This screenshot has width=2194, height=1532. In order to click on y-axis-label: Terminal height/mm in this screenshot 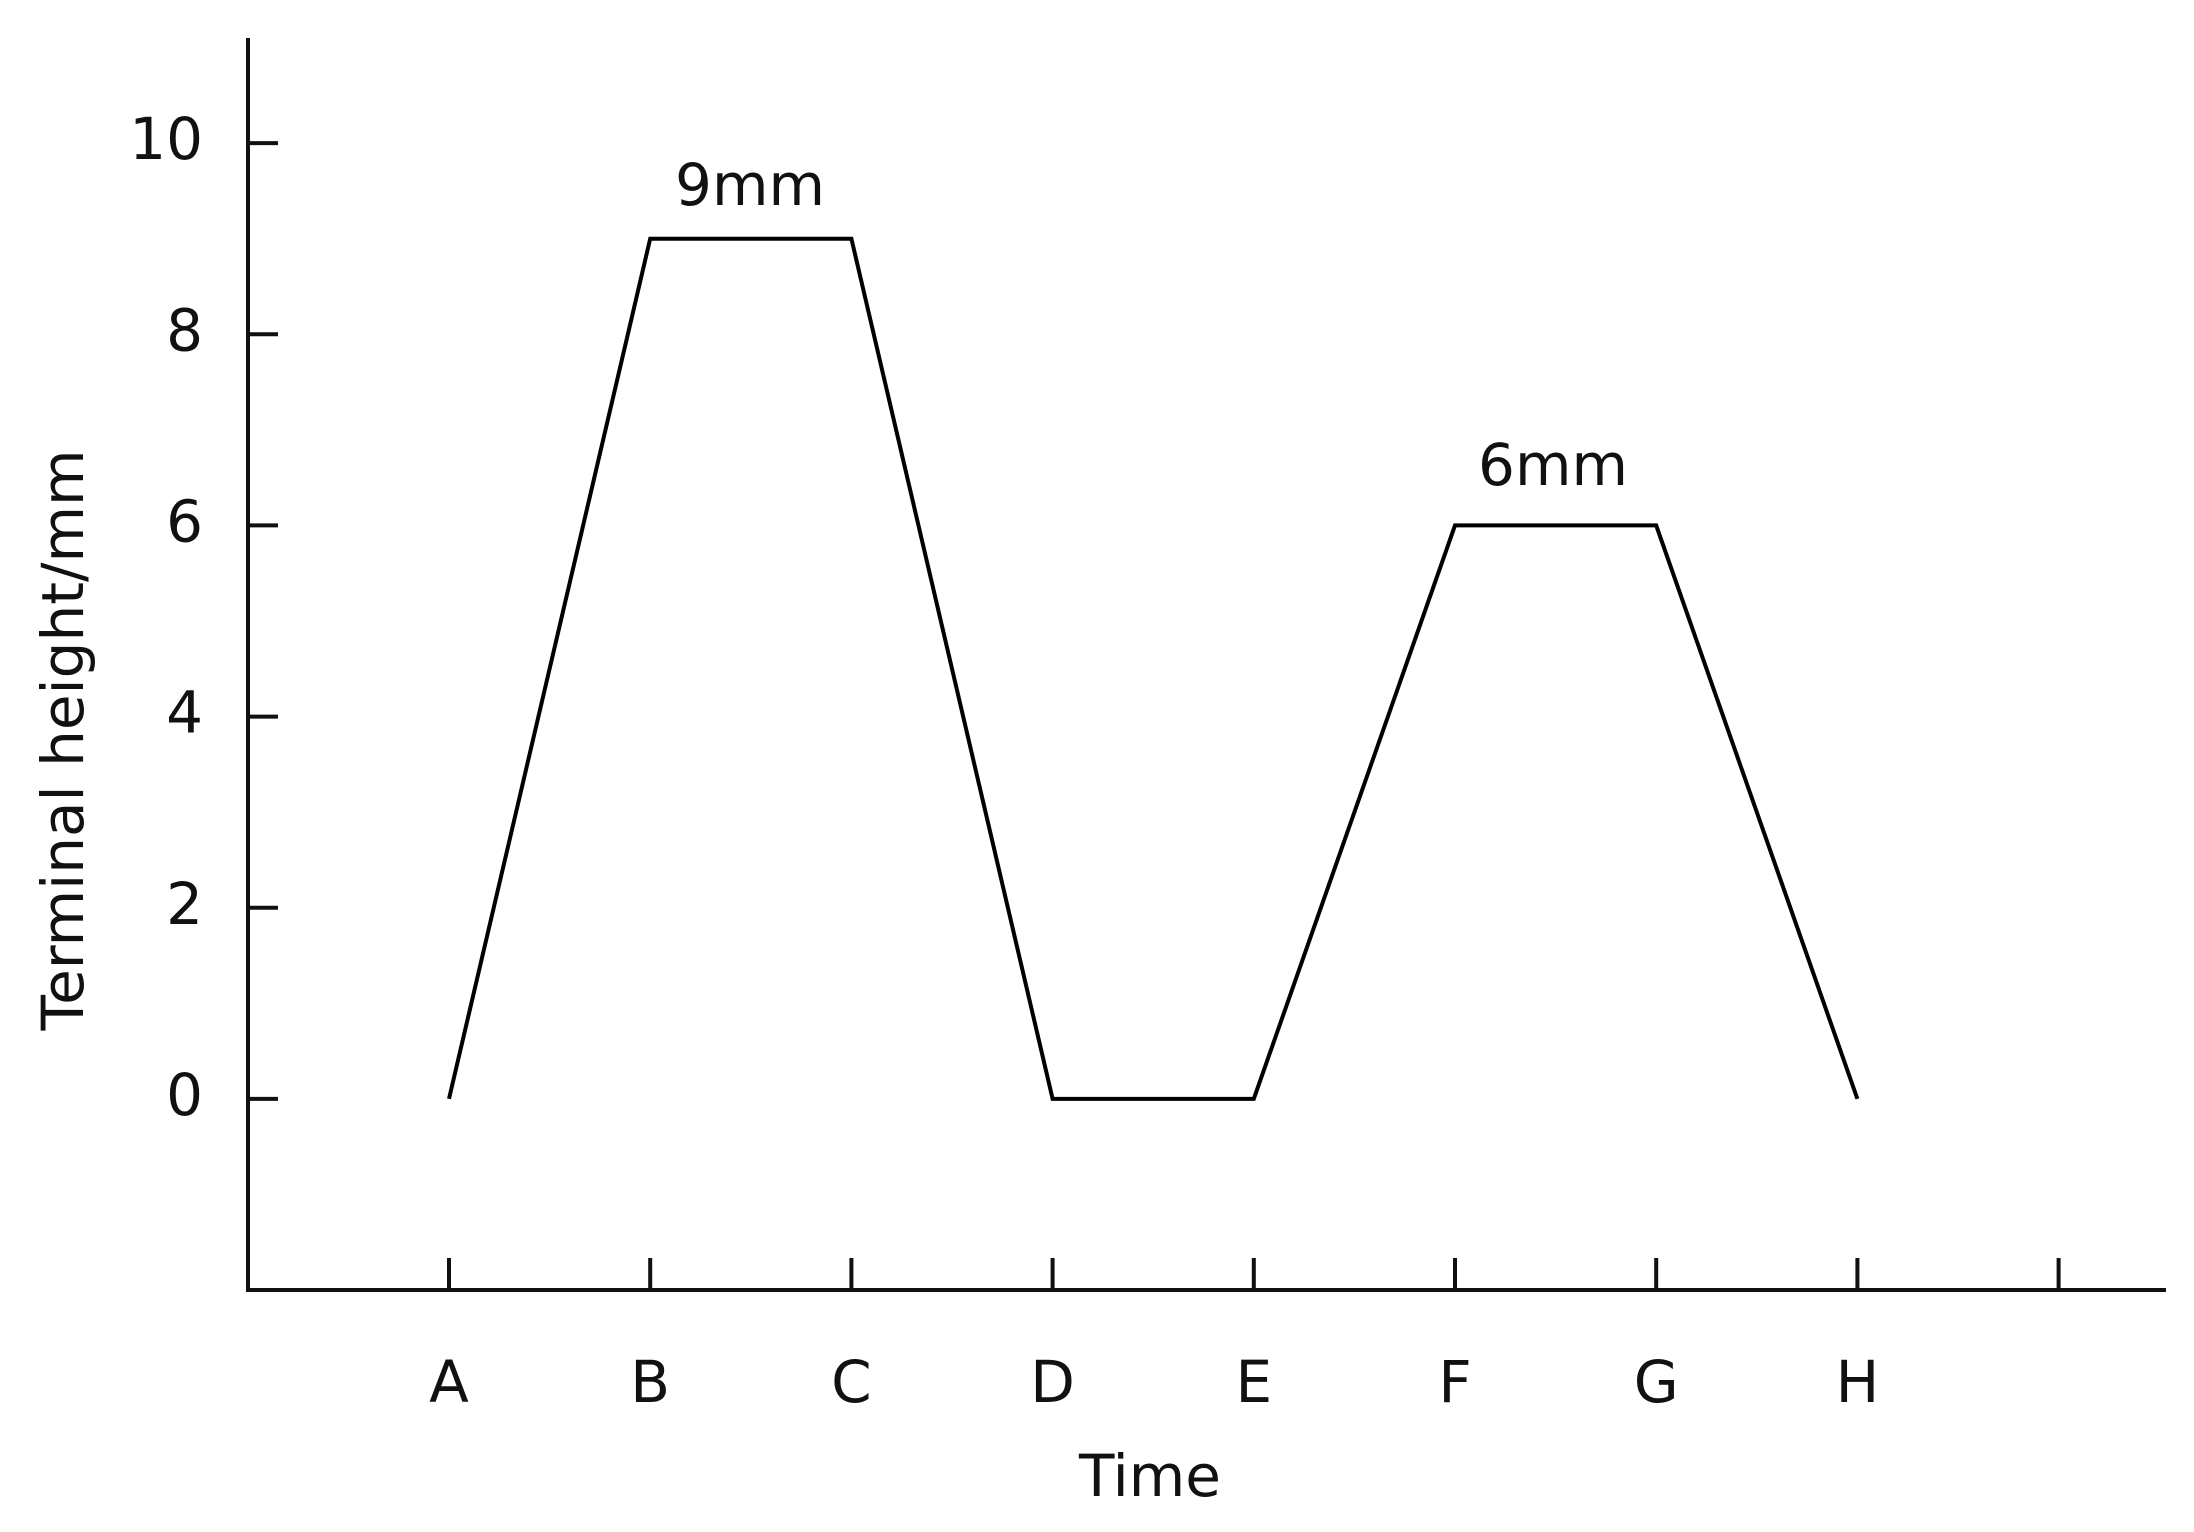, I will do `click(63, 741)`.